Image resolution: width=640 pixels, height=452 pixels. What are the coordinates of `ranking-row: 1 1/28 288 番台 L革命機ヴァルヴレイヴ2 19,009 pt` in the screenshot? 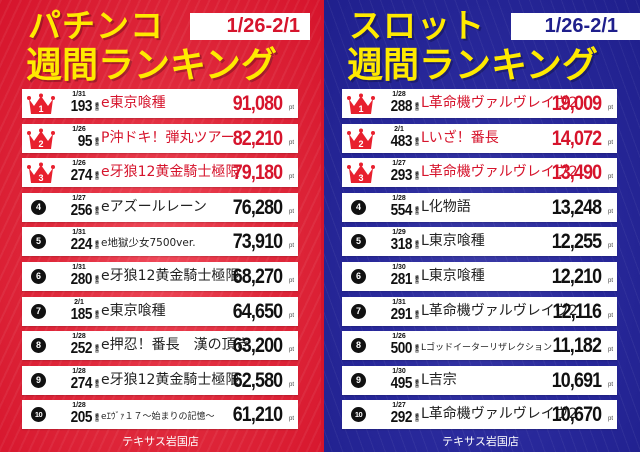 It's located at (479, 103).